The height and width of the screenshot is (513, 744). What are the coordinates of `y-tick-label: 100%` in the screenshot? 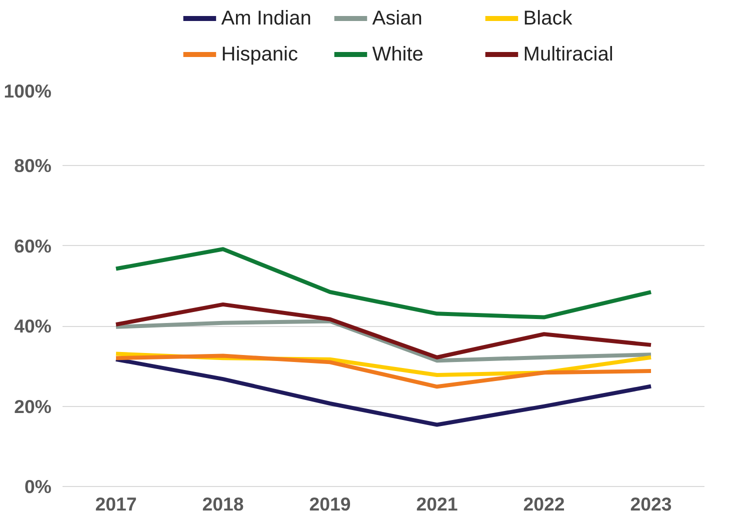 It's located at (28, 91).